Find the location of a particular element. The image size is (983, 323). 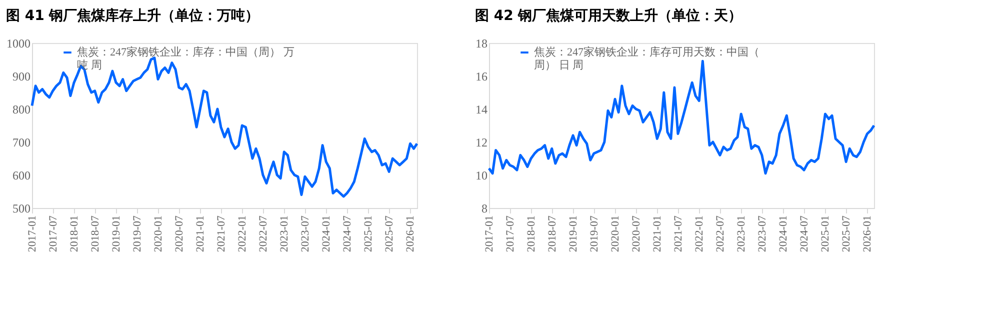

y-tick-label: 8 is located at coordinates (485, 209).